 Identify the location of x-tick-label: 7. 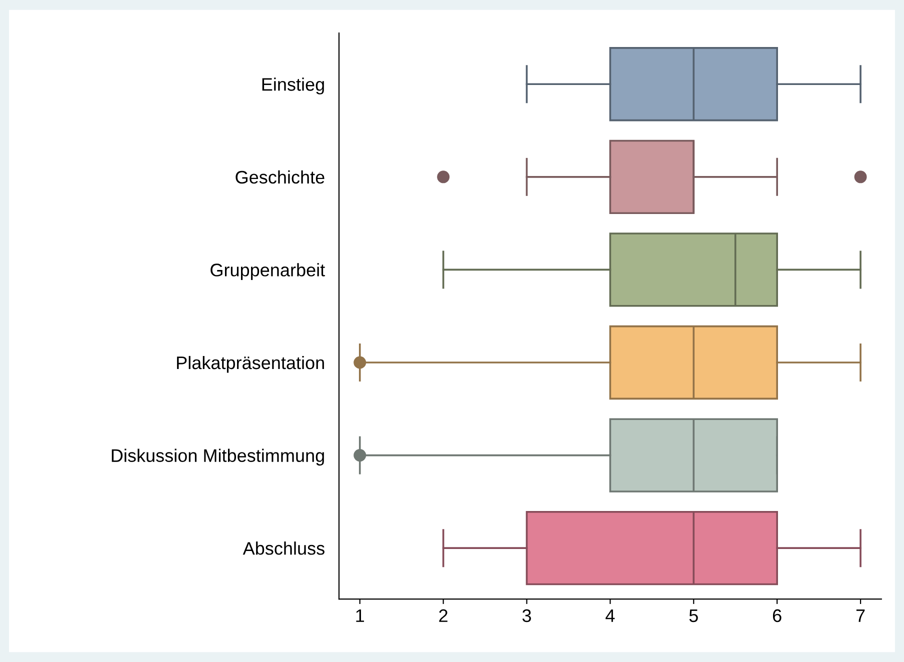
(860, 615).